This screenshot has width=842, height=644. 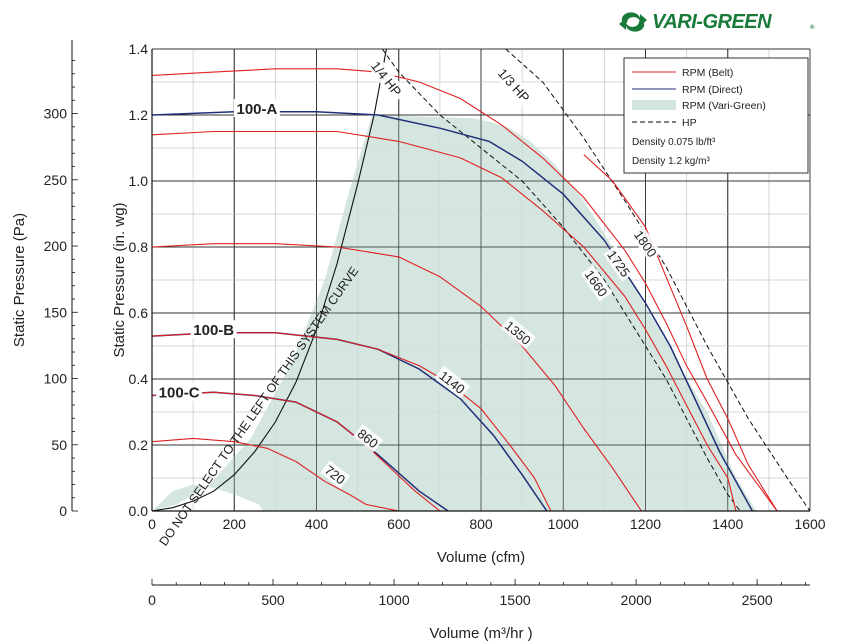 I want to click on x-tick-label: 1400, so click(x=727, y=524).